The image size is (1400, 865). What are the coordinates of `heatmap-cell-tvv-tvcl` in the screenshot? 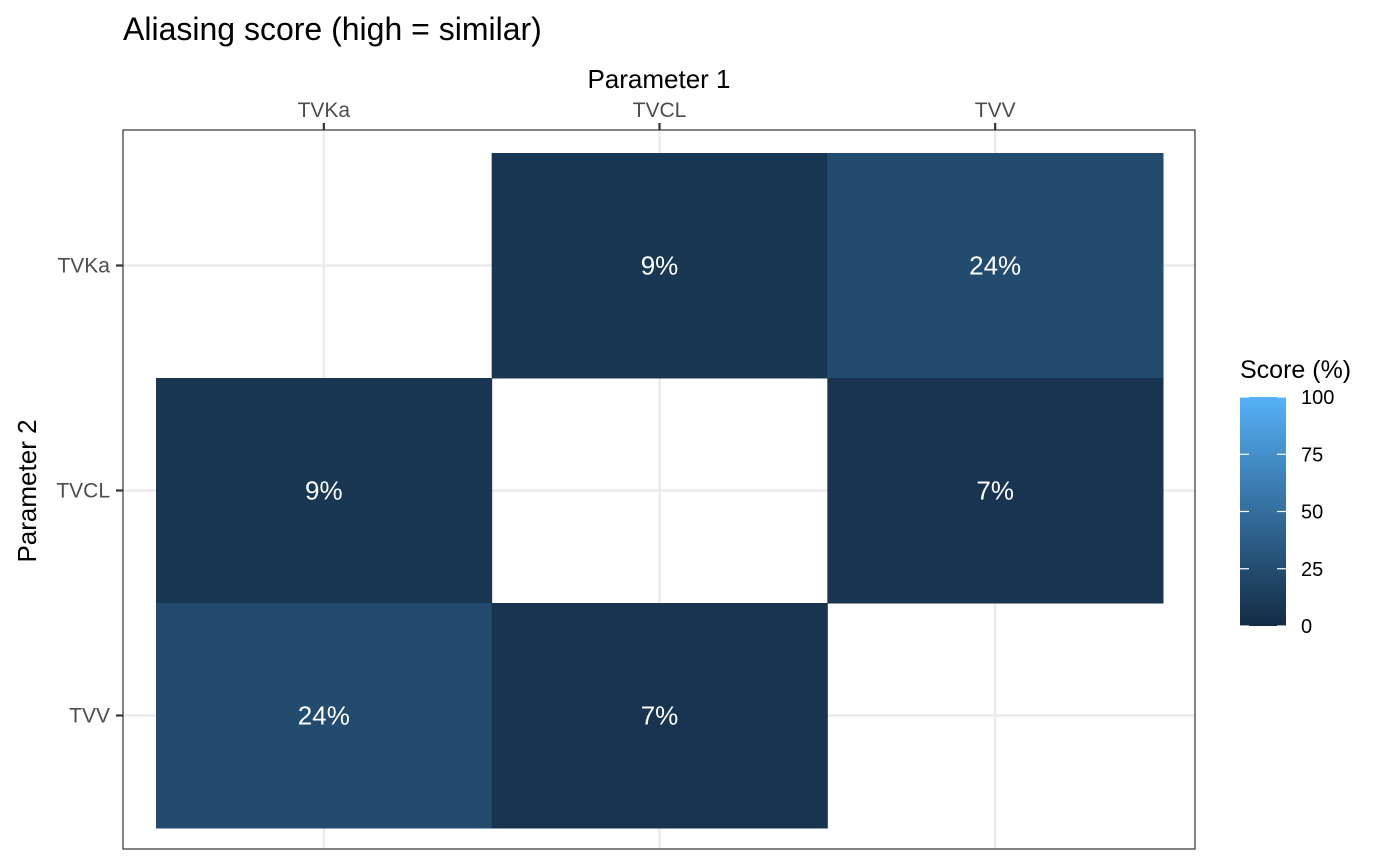 It's located at (995, 491).